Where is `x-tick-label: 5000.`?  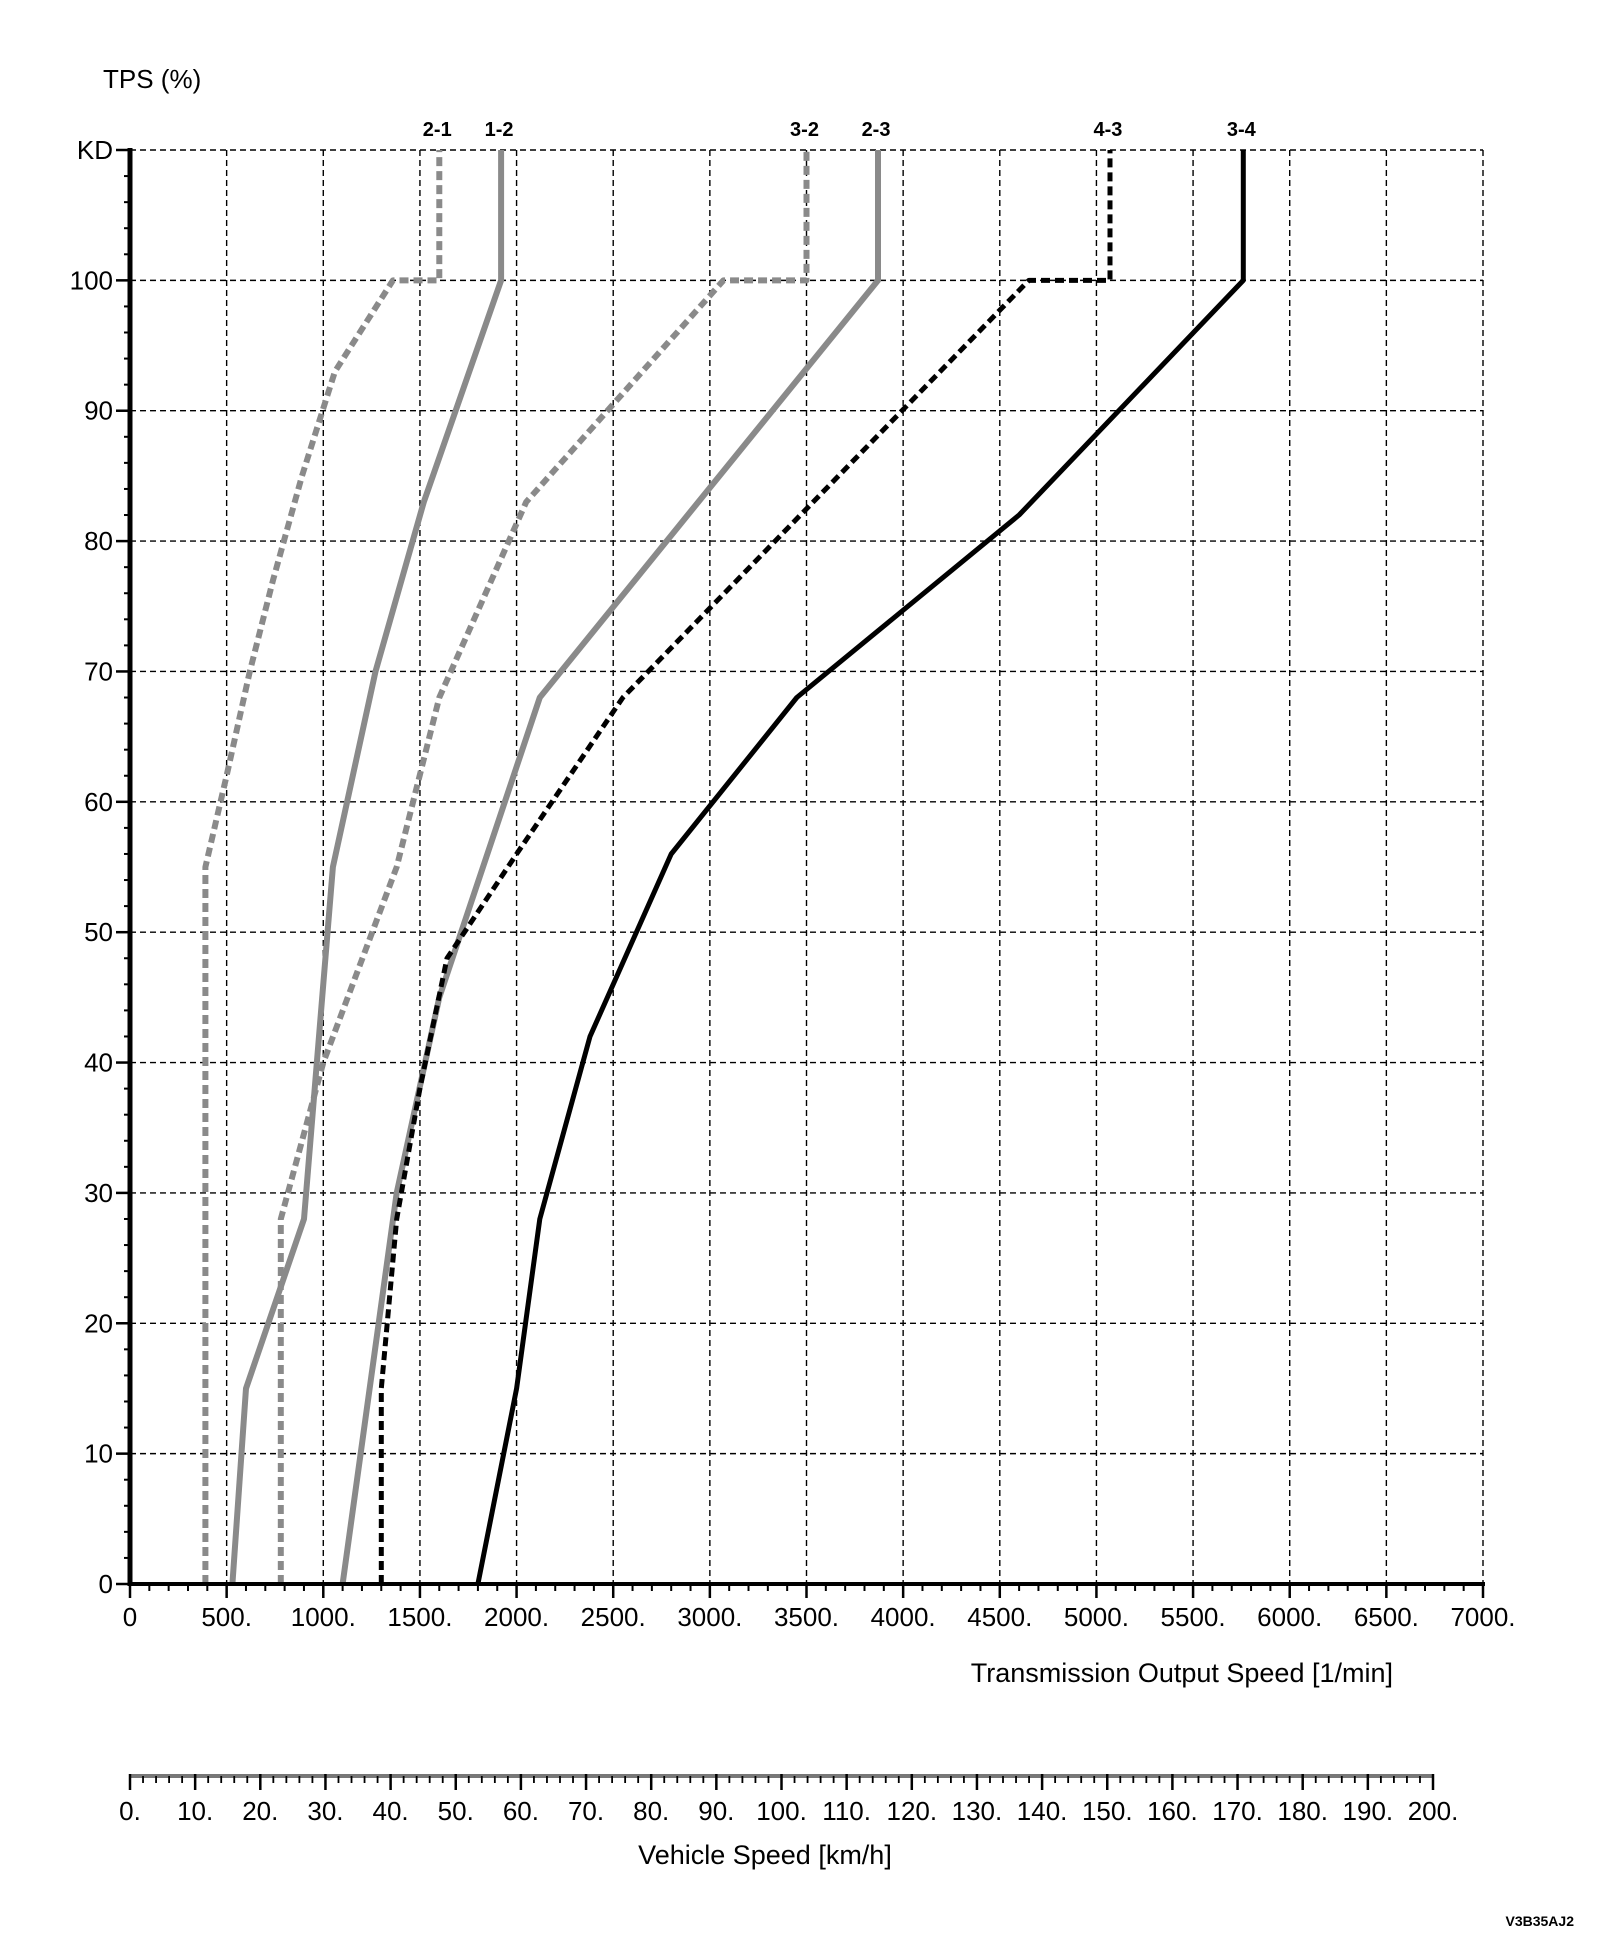 x-tick-label: 5000. is located at coordinates (1096, 1617).